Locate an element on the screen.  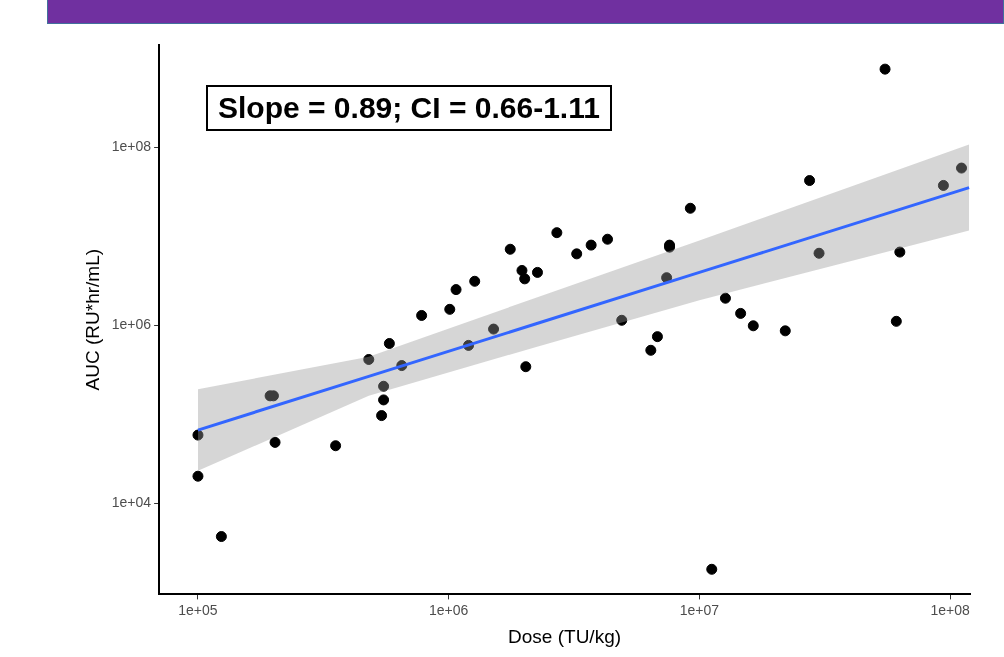
y-axis-title: AUC (RU*hr/mL) is located at coordinates (92, 319).